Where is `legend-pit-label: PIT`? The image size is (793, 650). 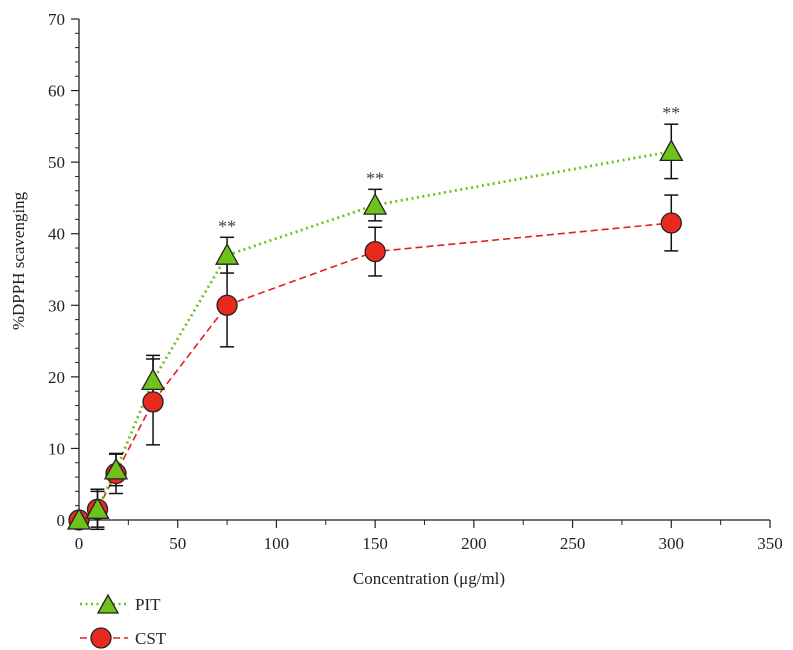
legend-pit-label: PIT is located at coordinates (148, 604).